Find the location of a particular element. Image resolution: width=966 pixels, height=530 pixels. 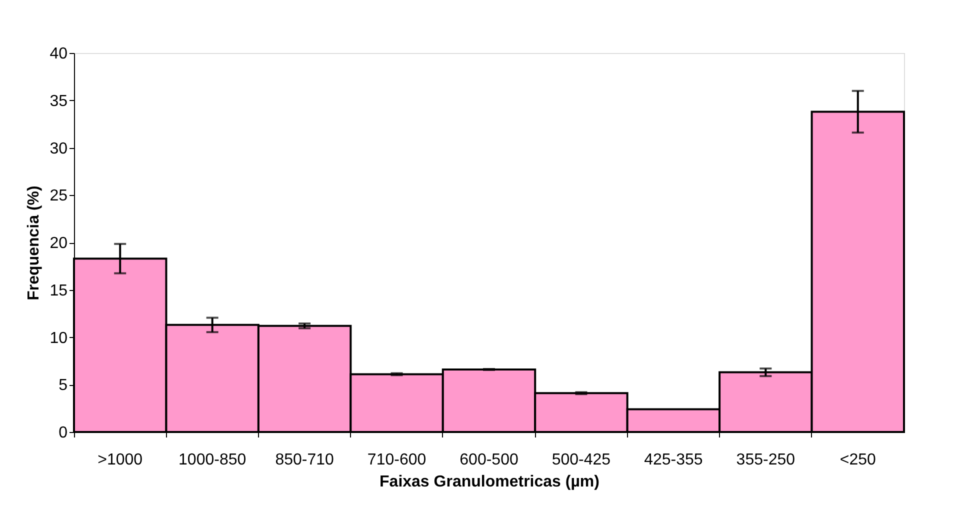

x-tick-label: 1000-850 is located at coordinates (212, 460).